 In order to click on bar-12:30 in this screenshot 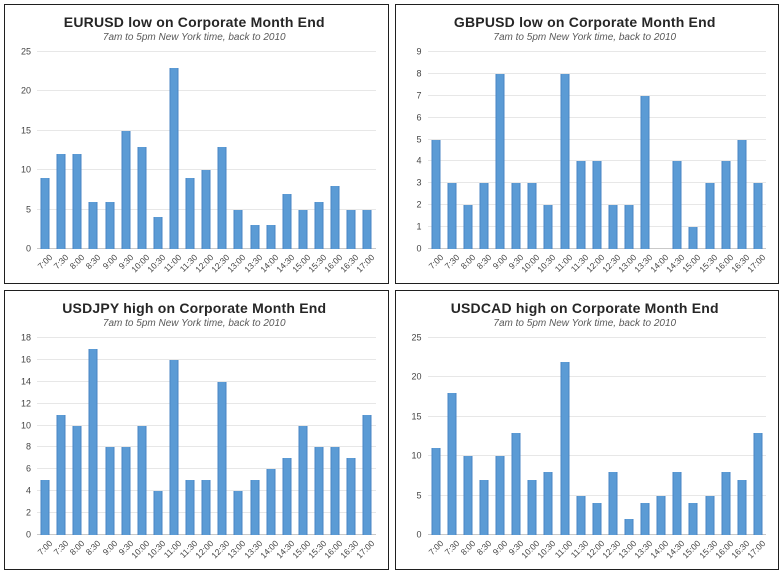, I will do `click(222, 197)`.